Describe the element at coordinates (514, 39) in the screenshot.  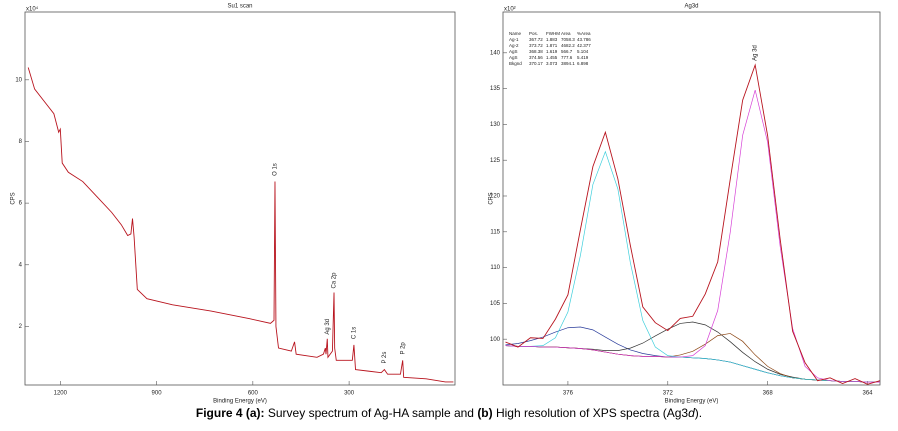
I see `table-cell: Ag-1` at that location.